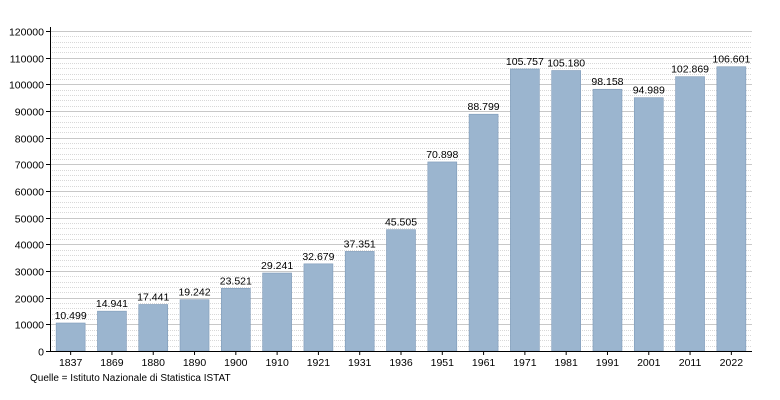 Image resolution: width=780 pixels, height=400 pixels. Describe the element at coordinates (690, 70) in the screenshot. I see `bar-value-label: 102.869` at that location.